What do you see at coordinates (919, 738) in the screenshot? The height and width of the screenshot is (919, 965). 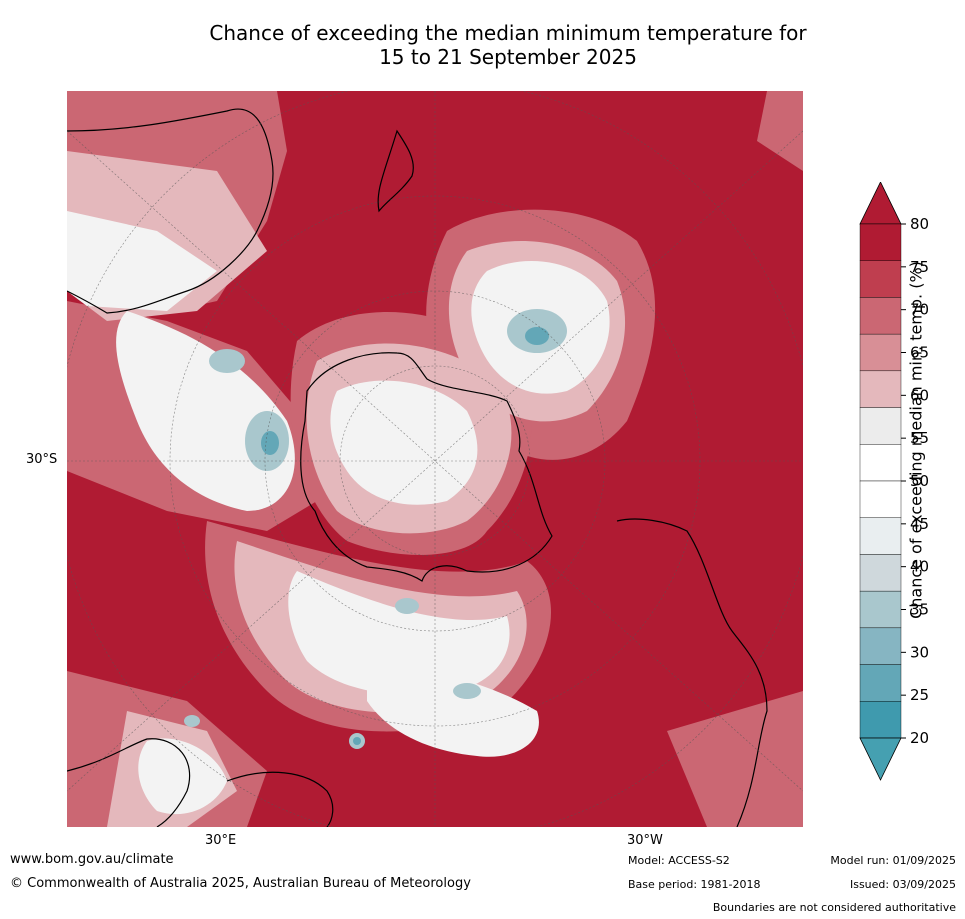 I see `colorbar-tick-label: 20` at bounding box center [919, 738].